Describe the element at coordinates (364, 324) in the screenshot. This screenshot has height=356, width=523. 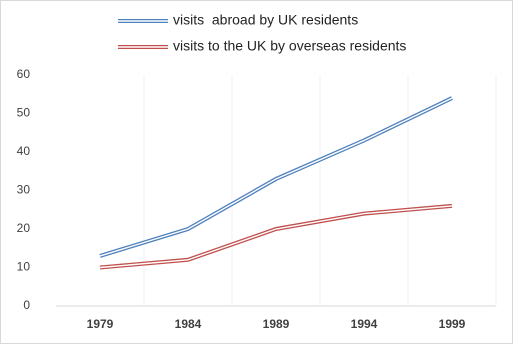
I see `x-tick-label: 1994` at that location.